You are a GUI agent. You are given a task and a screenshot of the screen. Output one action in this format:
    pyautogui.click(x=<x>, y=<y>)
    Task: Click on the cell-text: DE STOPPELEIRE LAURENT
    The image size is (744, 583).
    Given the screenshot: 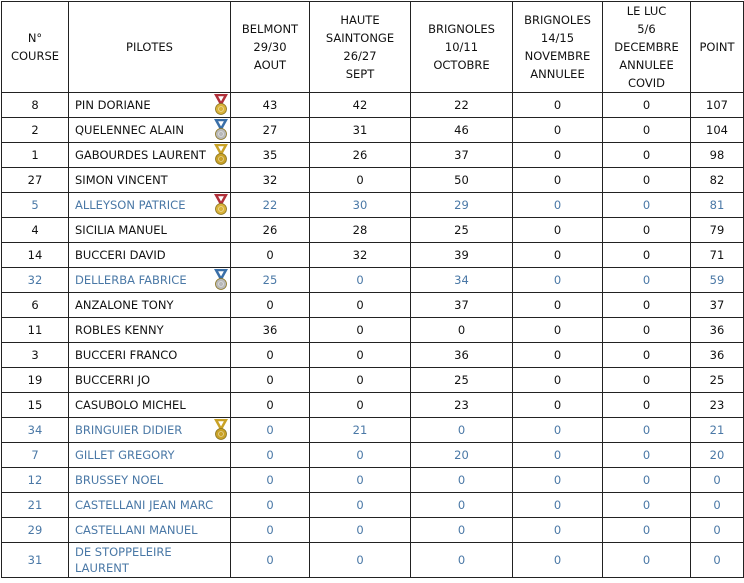 What is the action you would take?
    pyautogui.click(x=123, y=560)
    